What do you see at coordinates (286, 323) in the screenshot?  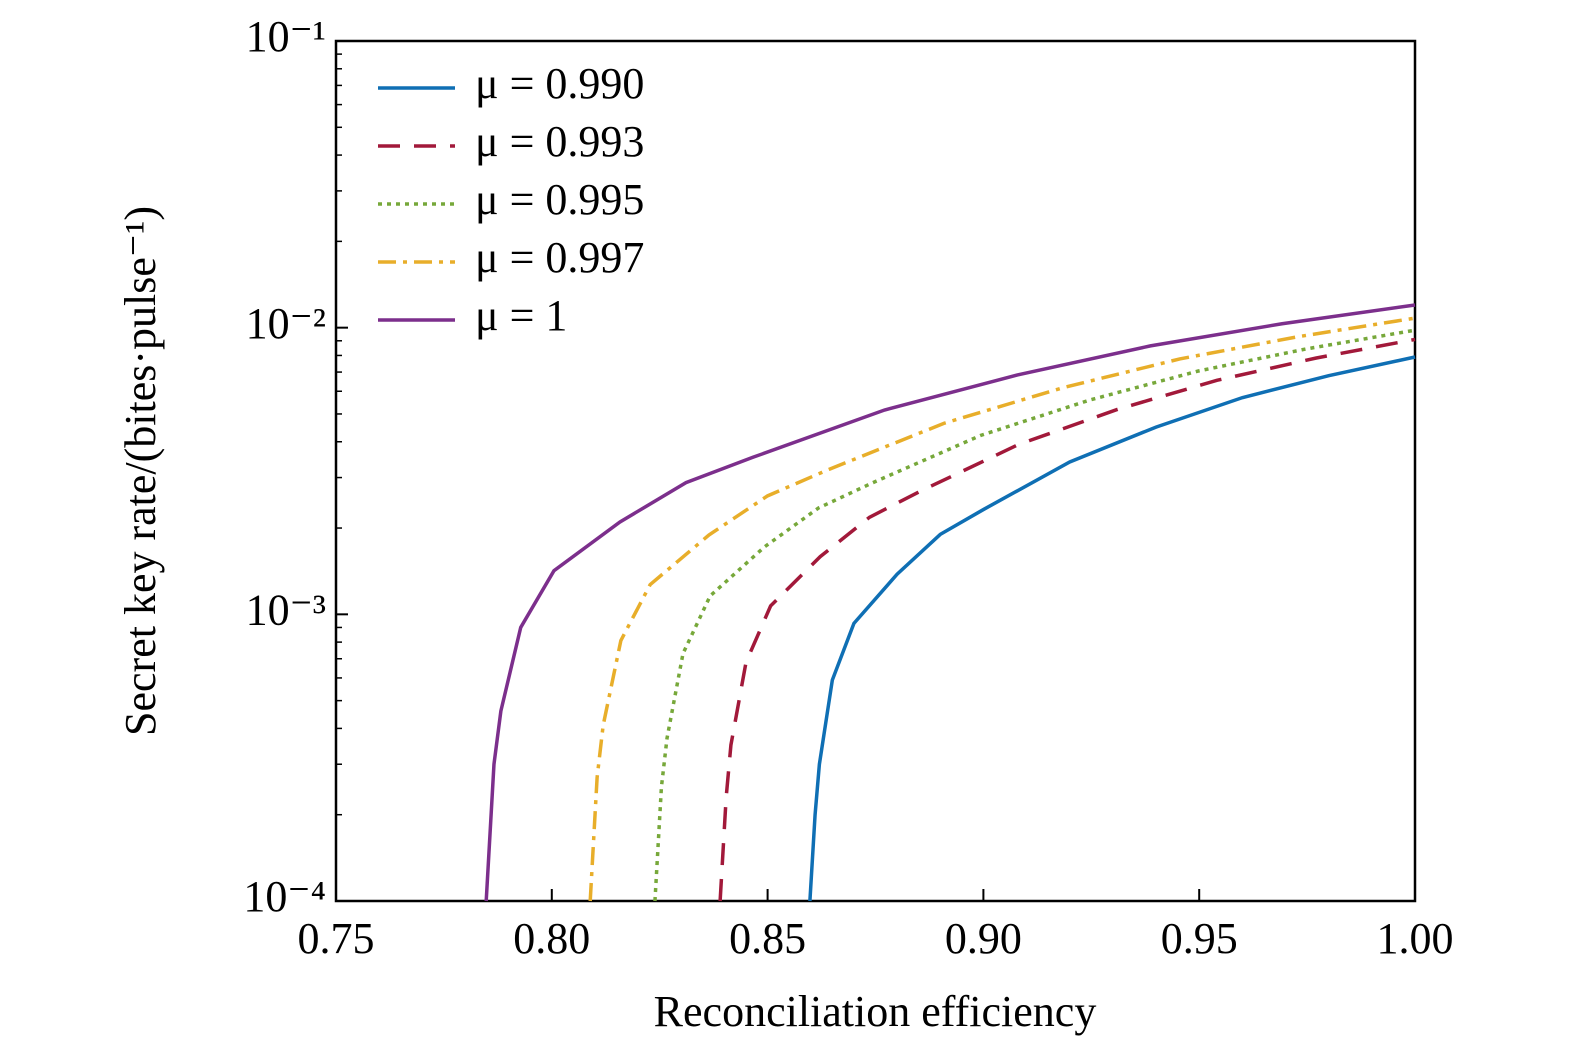 I see `y-tick-label: 10⁻²` at bounding box center [286, 323].